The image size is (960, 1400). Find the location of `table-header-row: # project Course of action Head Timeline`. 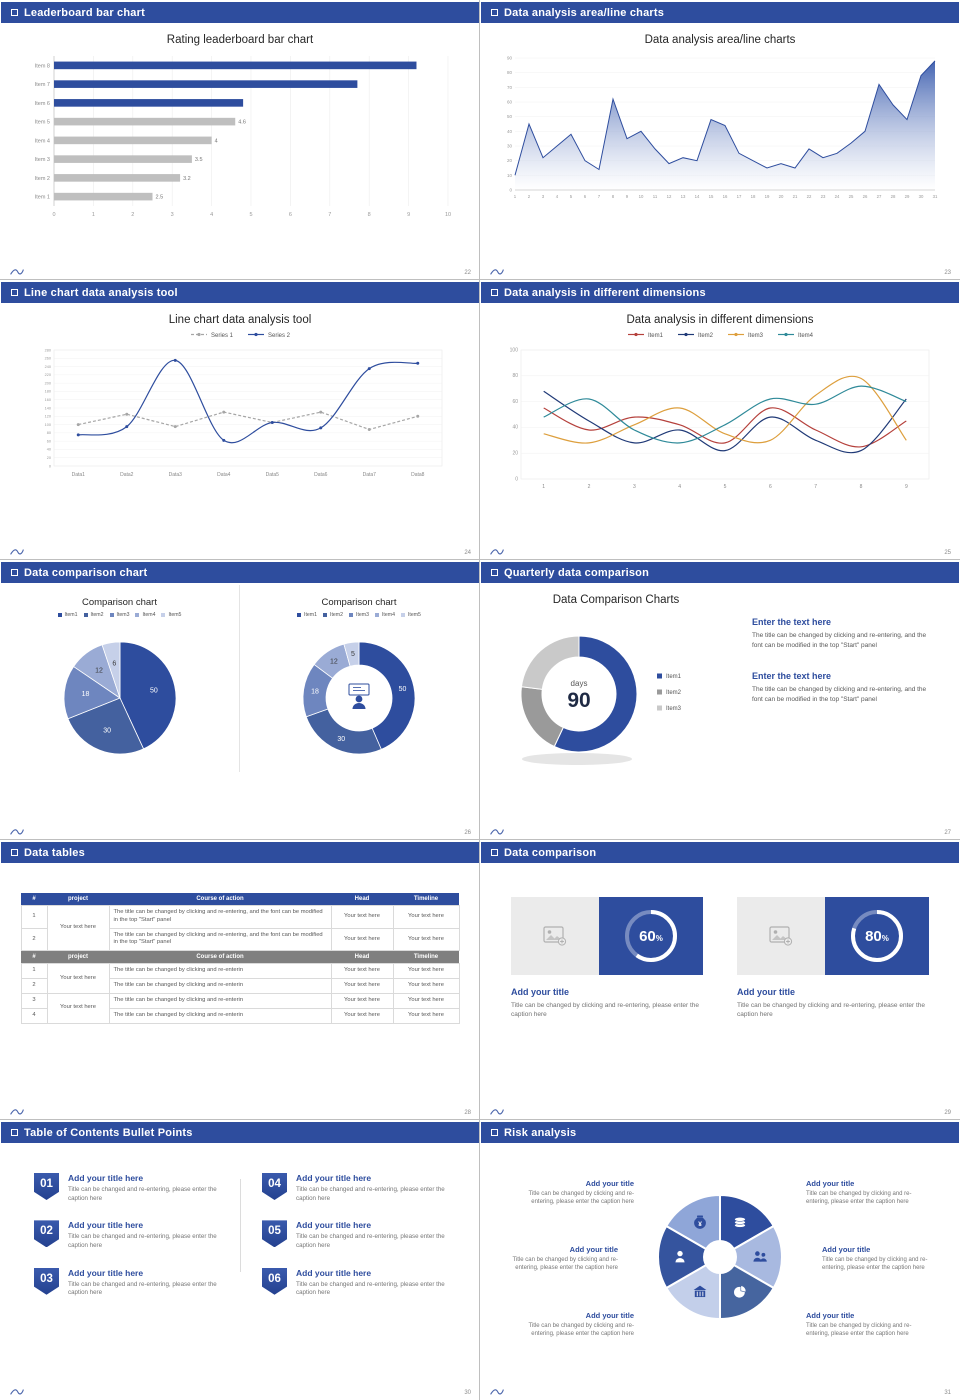

table-header-row: # project Course of action Head Timeline is located at coordinates (240, 957).